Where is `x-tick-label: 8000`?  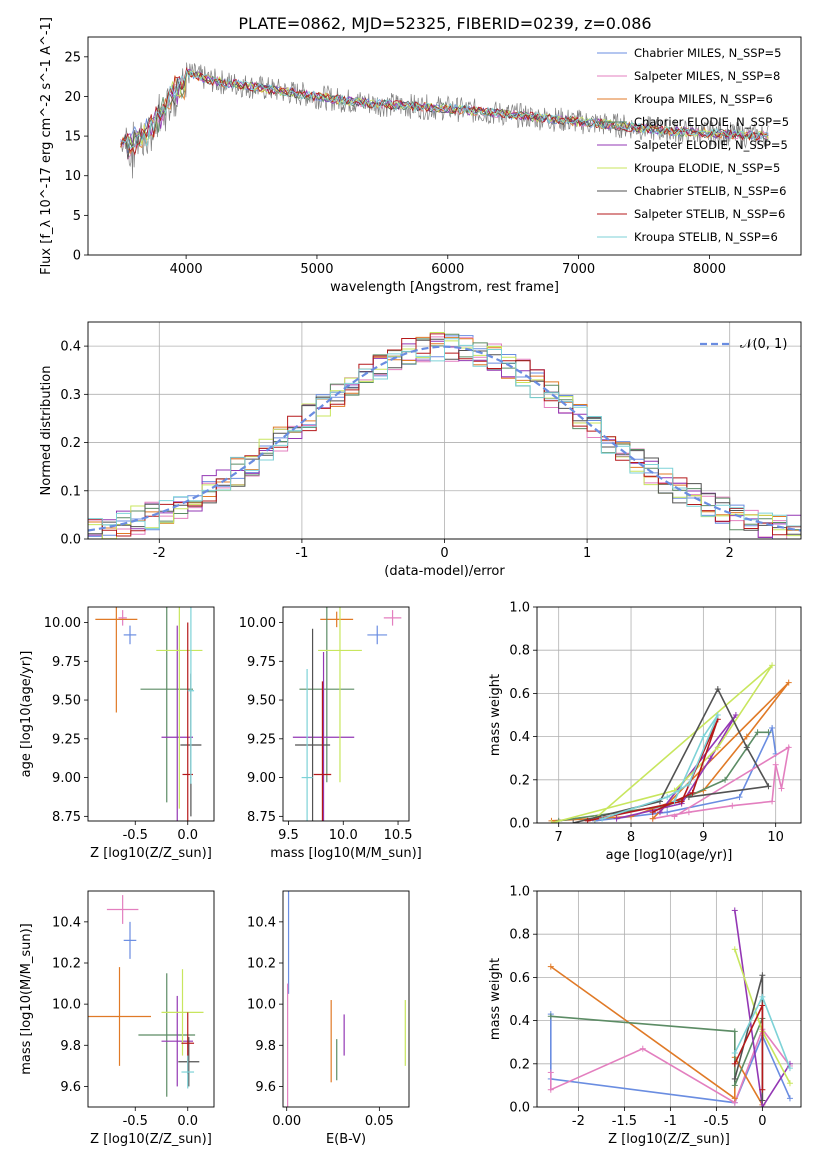
x-tick-label: 8000 is located at coordinates (709, 269).